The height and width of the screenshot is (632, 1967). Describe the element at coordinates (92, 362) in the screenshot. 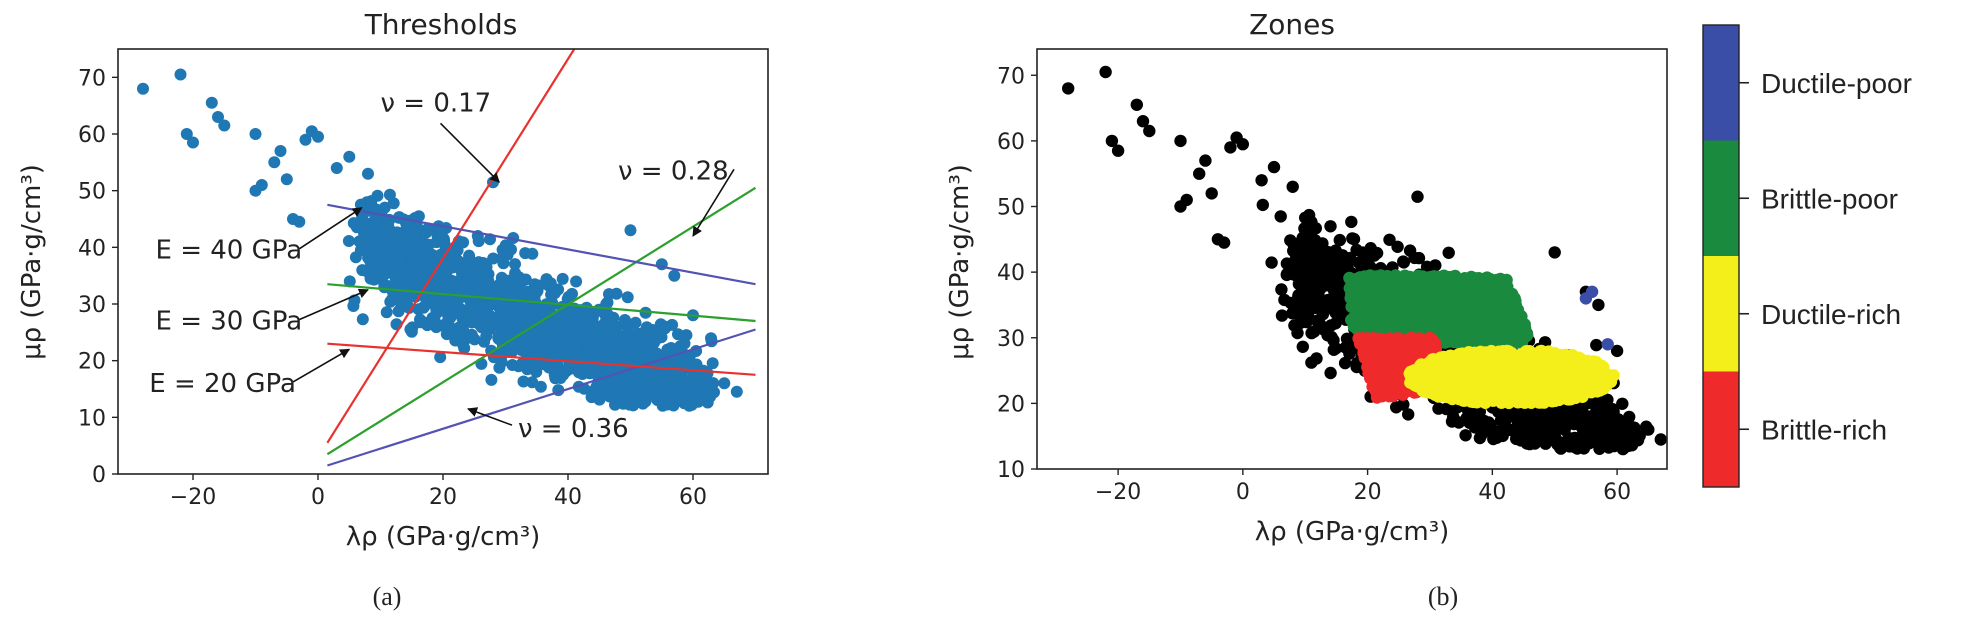

I see `y-tick-label: 20` at that location.